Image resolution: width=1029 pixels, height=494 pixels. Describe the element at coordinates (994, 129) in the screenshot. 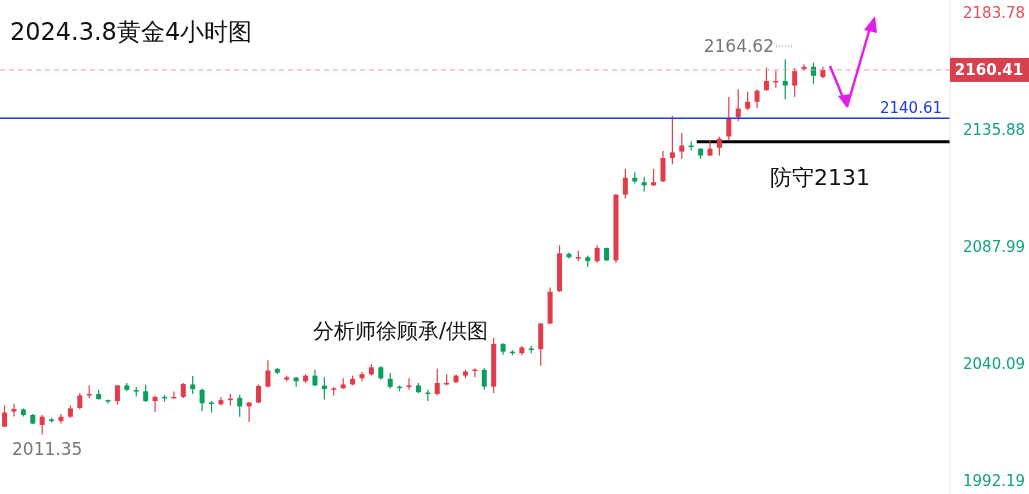

I see `y-tick-label: 2135.88` at that location.